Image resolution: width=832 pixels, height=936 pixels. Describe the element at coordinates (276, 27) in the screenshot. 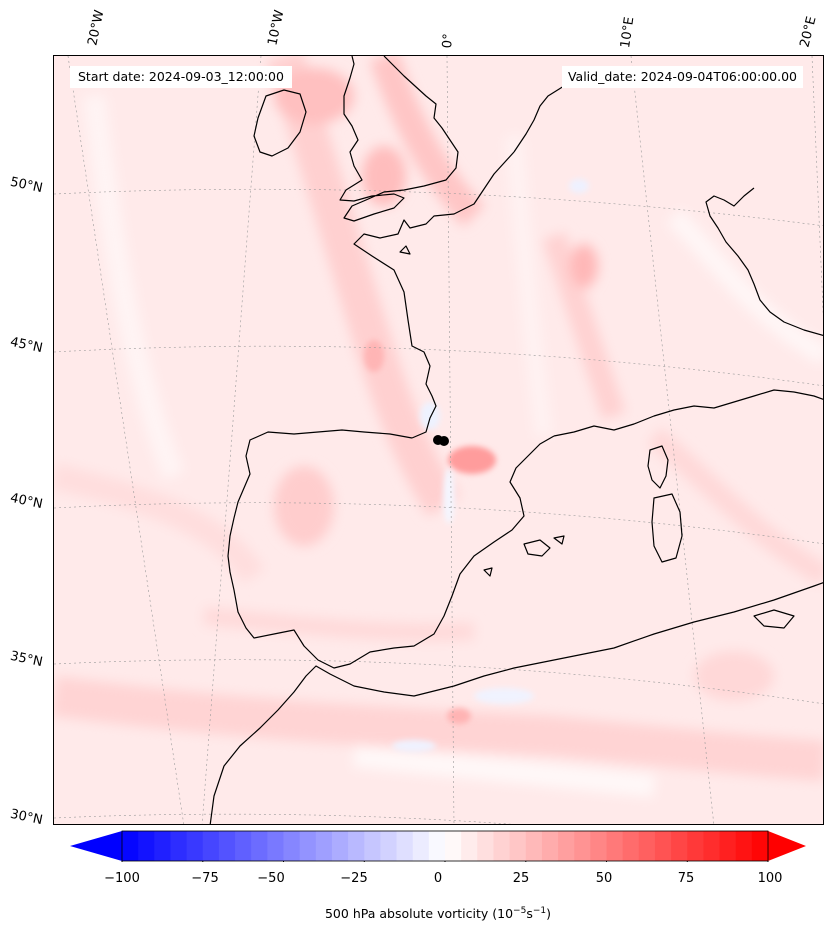

I see `lon-label-10w: 10°W` at that location.